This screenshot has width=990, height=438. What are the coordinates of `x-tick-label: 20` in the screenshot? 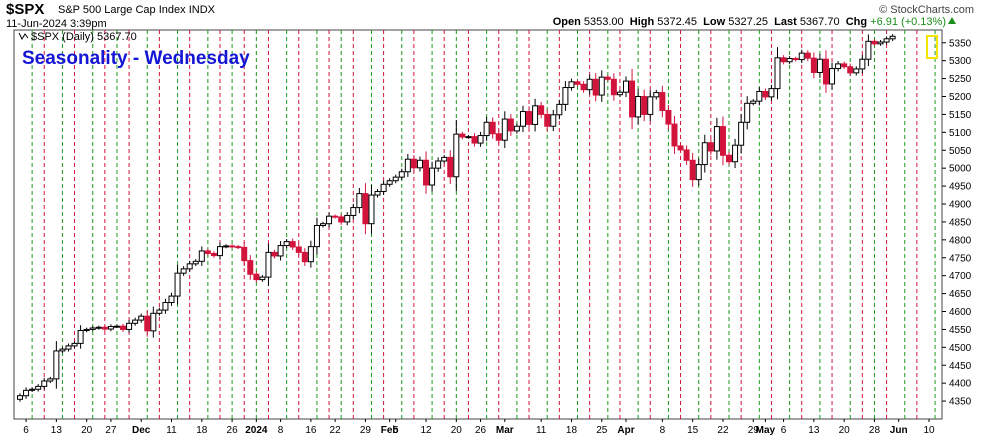 It's located at (457, 430).